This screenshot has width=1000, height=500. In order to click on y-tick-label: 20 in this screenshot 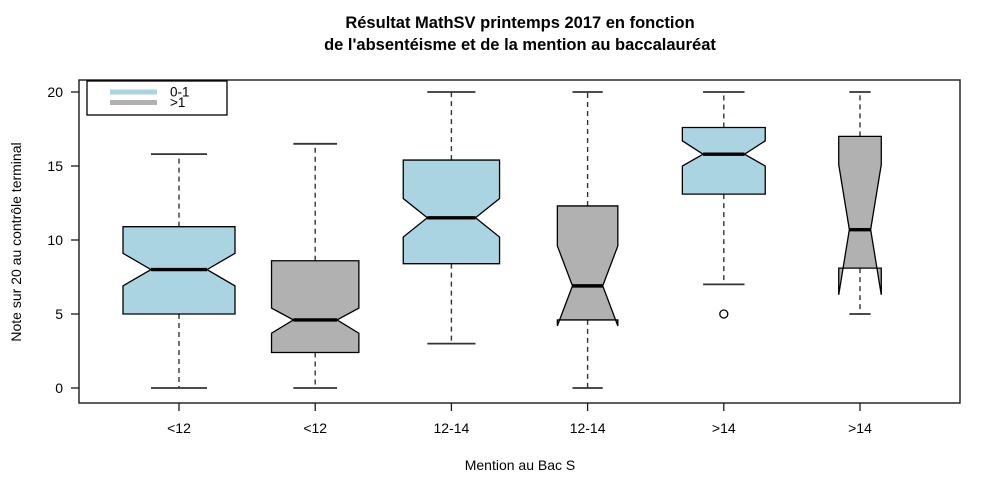, I will do `click(55, 92)`.